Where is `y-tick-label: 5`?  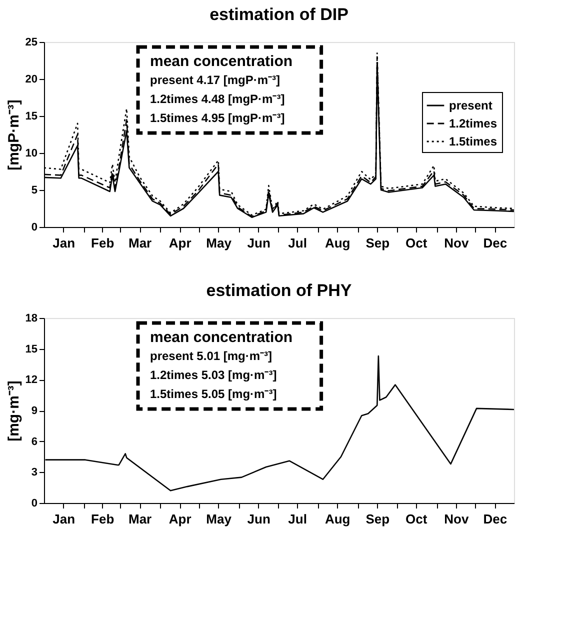
y-tick-label: 5 is located at coordinates (34, 190).